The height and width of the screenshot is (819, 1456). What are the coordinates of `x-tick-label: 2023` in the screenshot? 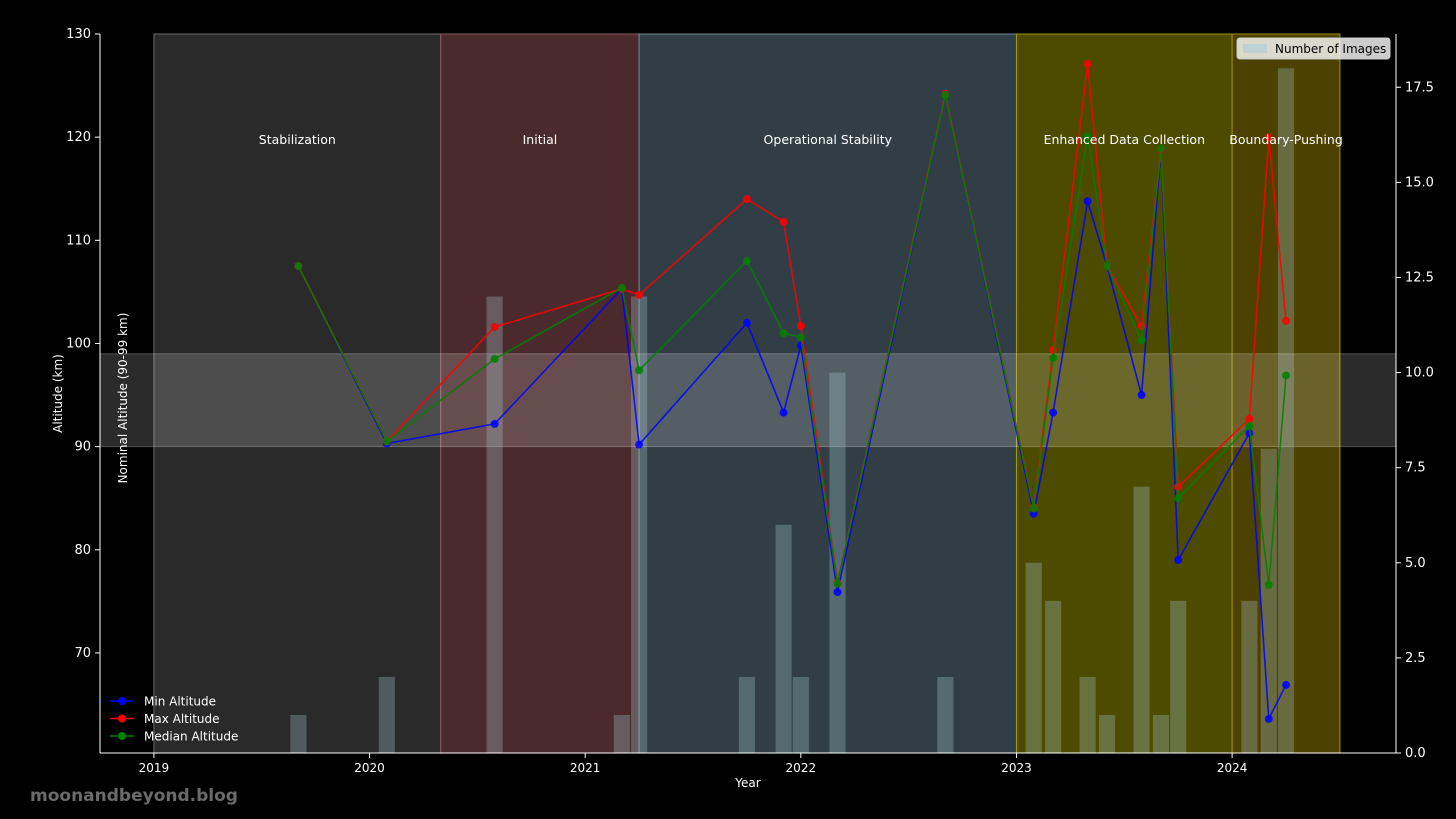 It's located at (1016, 768).